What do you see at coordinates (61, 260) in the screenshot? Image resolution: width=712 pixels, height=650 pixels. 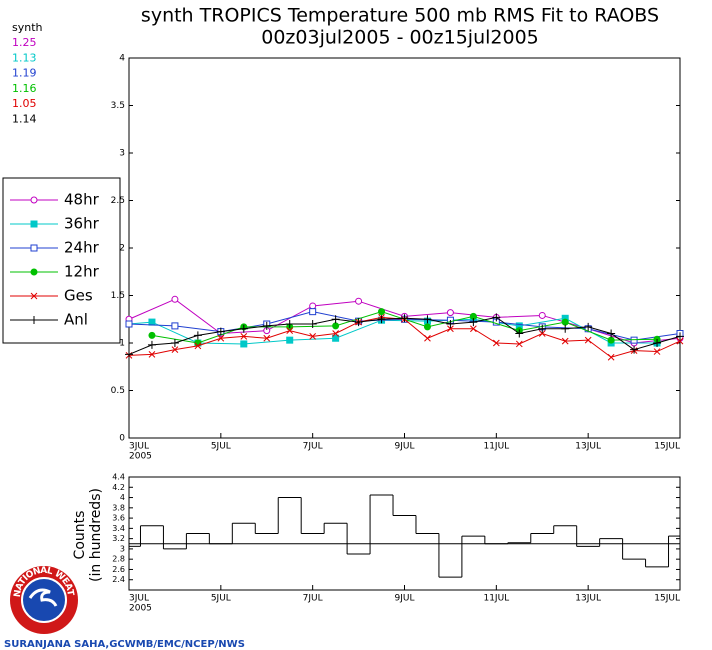 I see `legend-box` at bounding box center [61, 260].